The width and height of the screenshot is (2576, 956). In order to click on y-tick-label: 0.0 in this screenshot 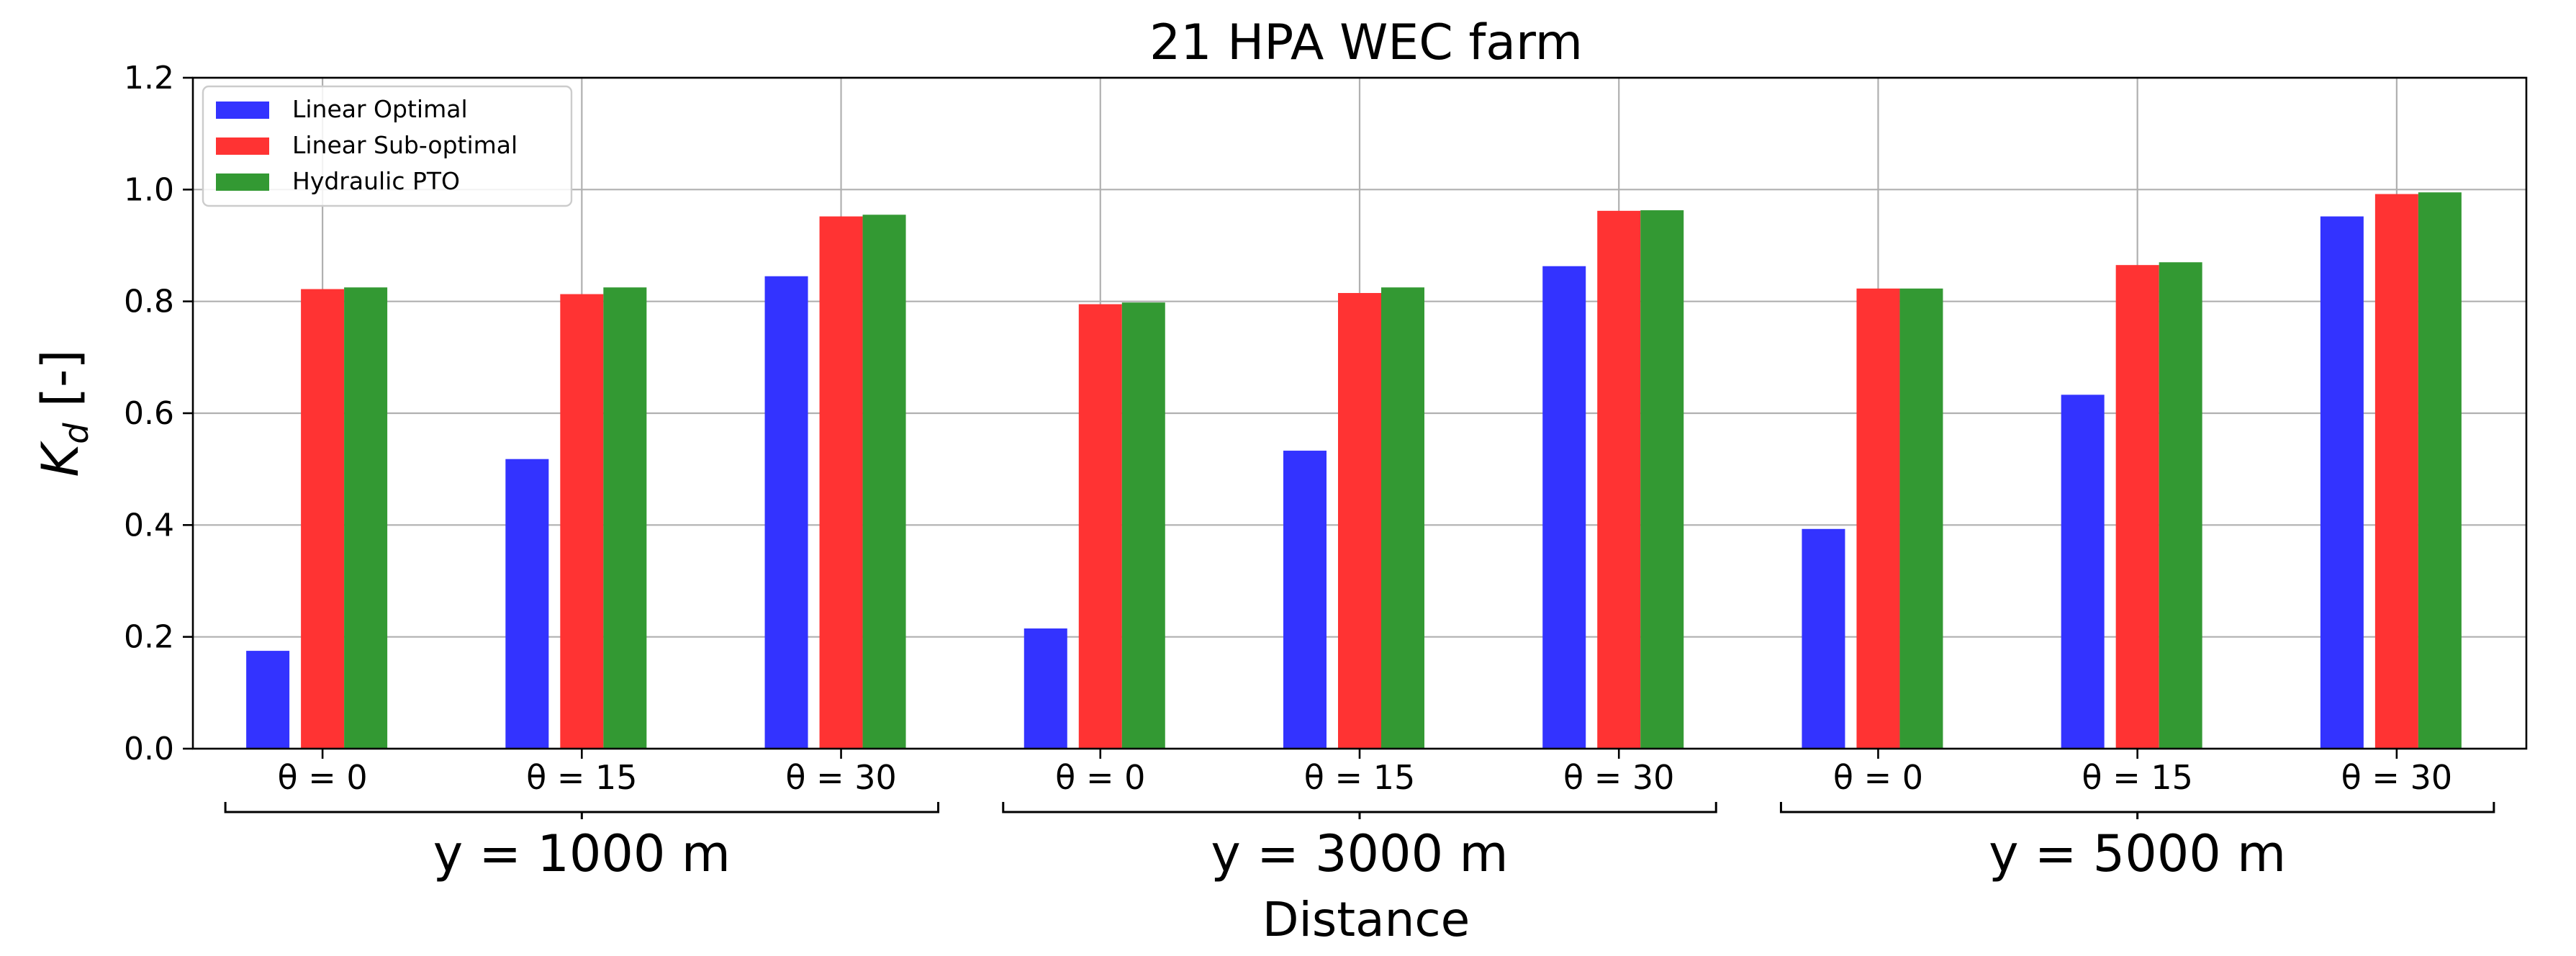, I will do `click(149, 749)`.